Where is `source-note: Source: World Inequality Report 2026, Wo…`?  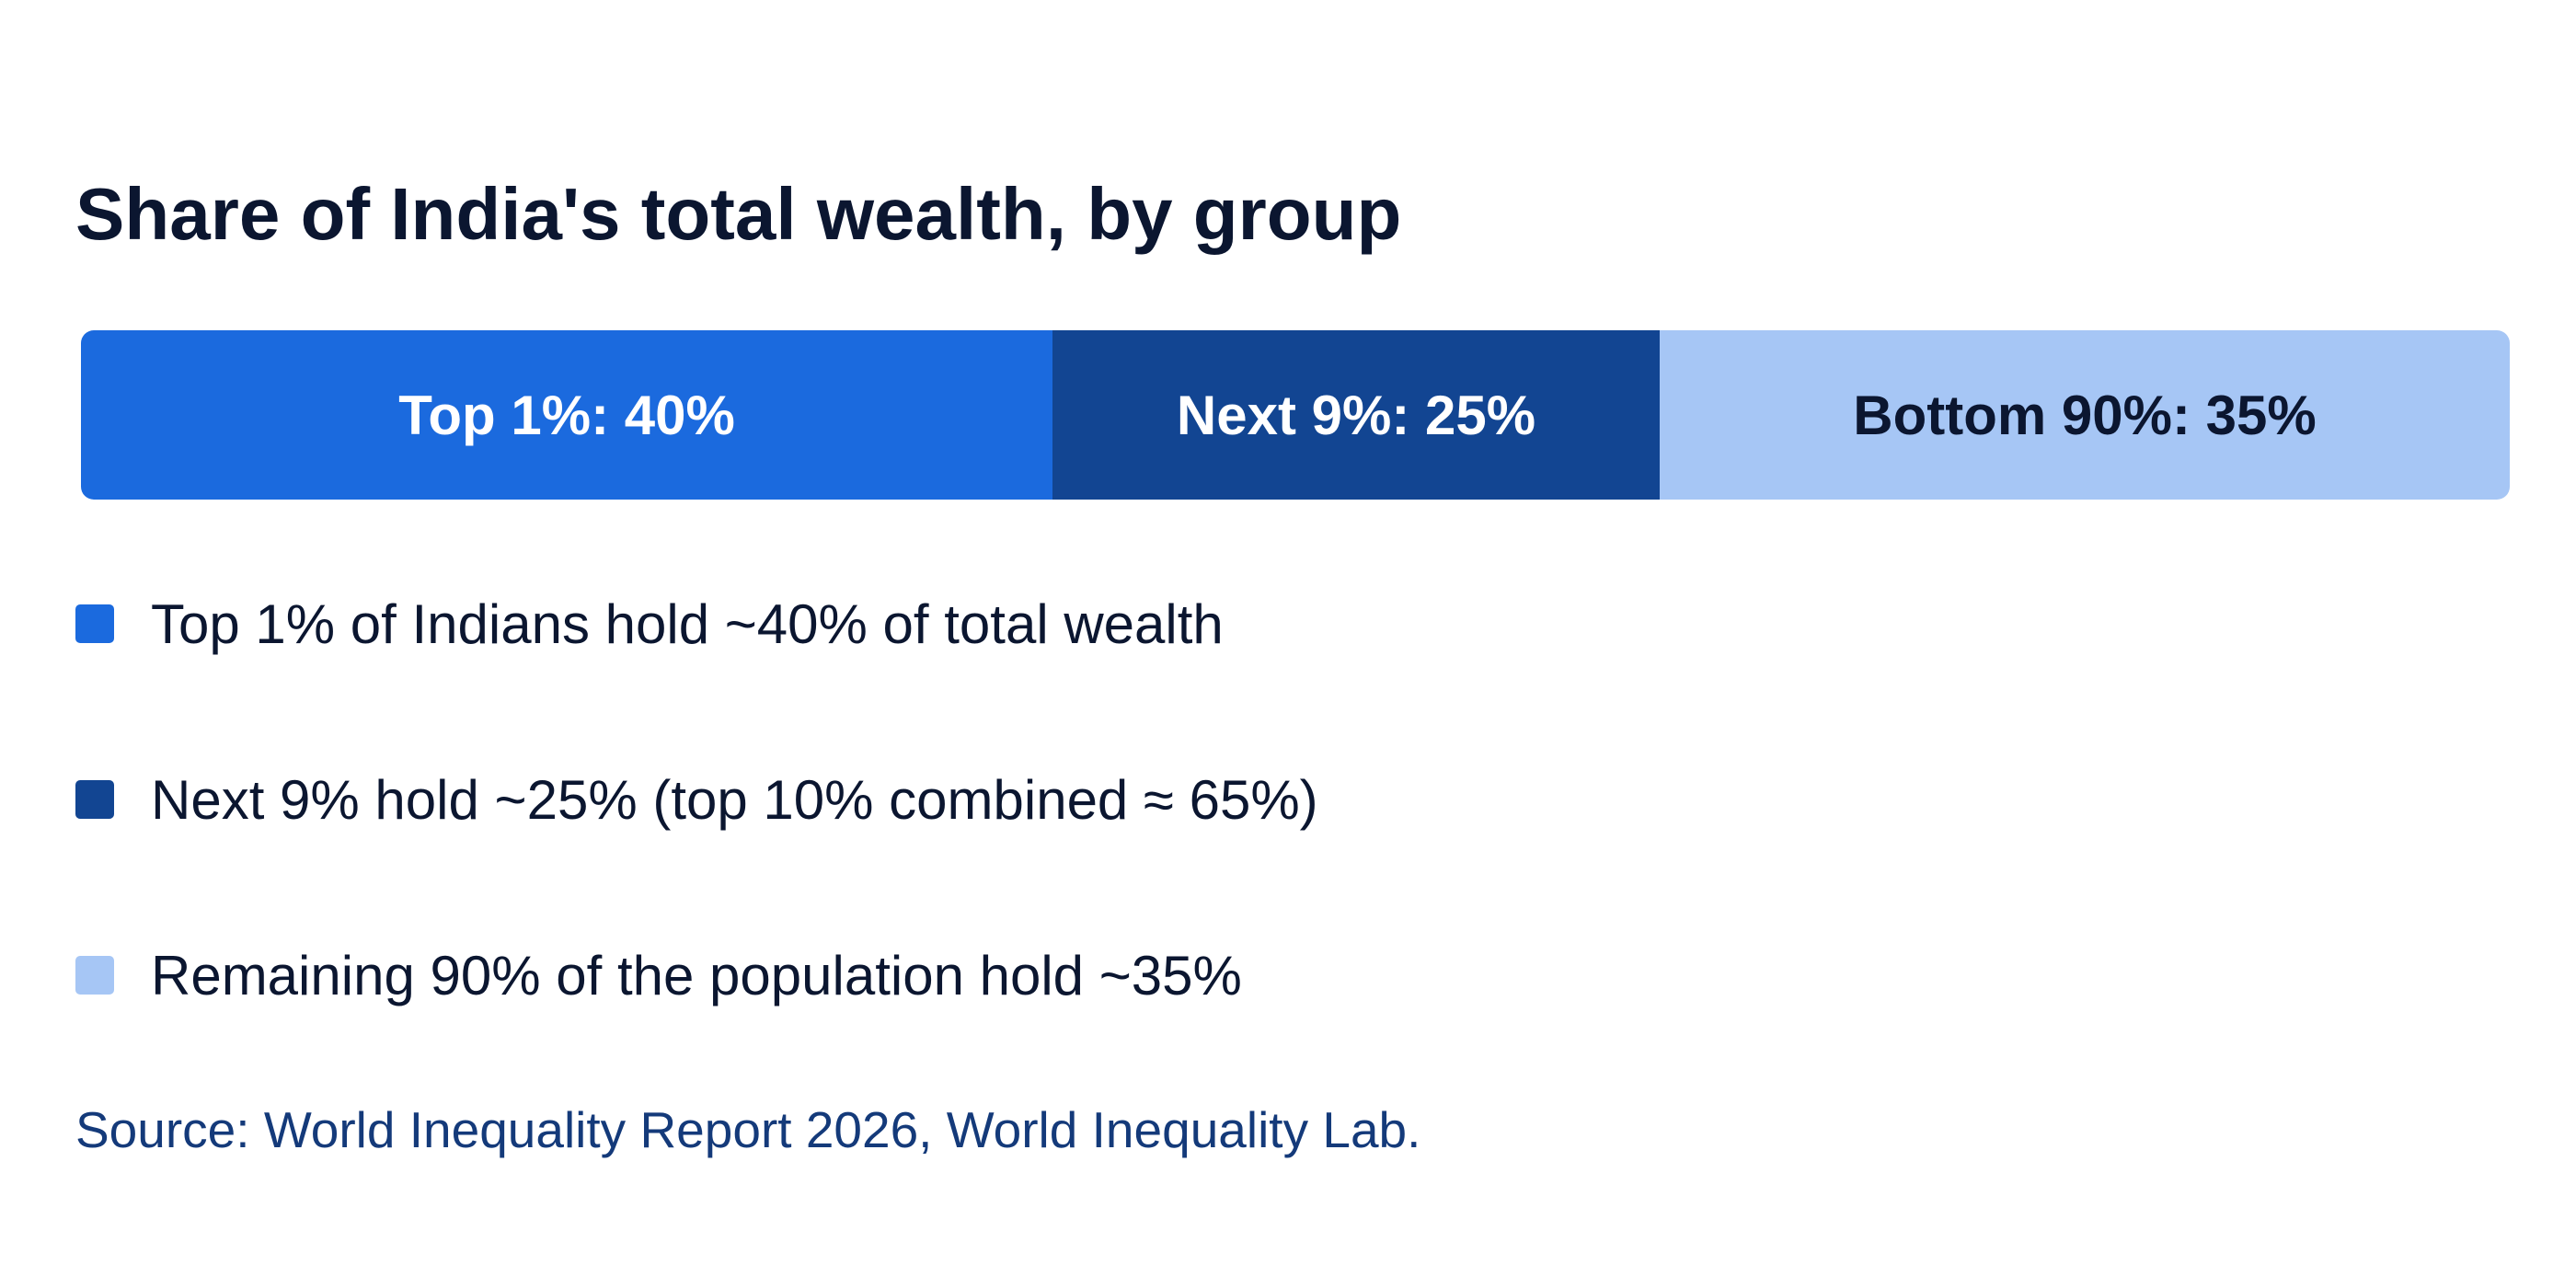 source-note: Source: World Inequality Report 2026, Wo… is located at coordinates (748, 1129).